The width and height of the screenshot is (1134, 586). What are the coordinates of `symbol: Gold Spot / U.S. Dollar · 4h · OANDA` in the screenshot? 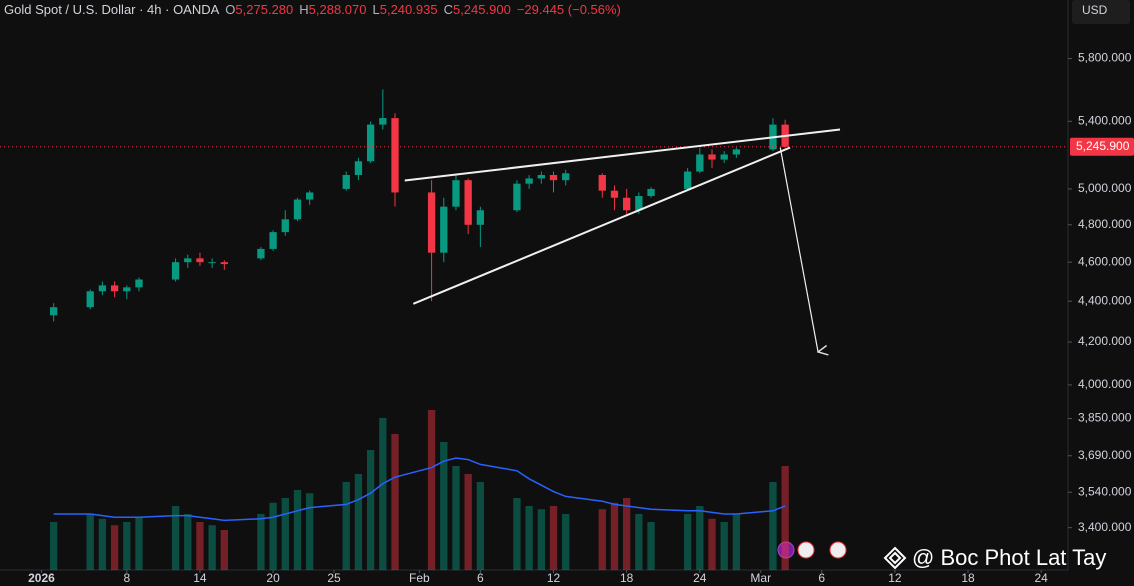 It's located at (112, 9).